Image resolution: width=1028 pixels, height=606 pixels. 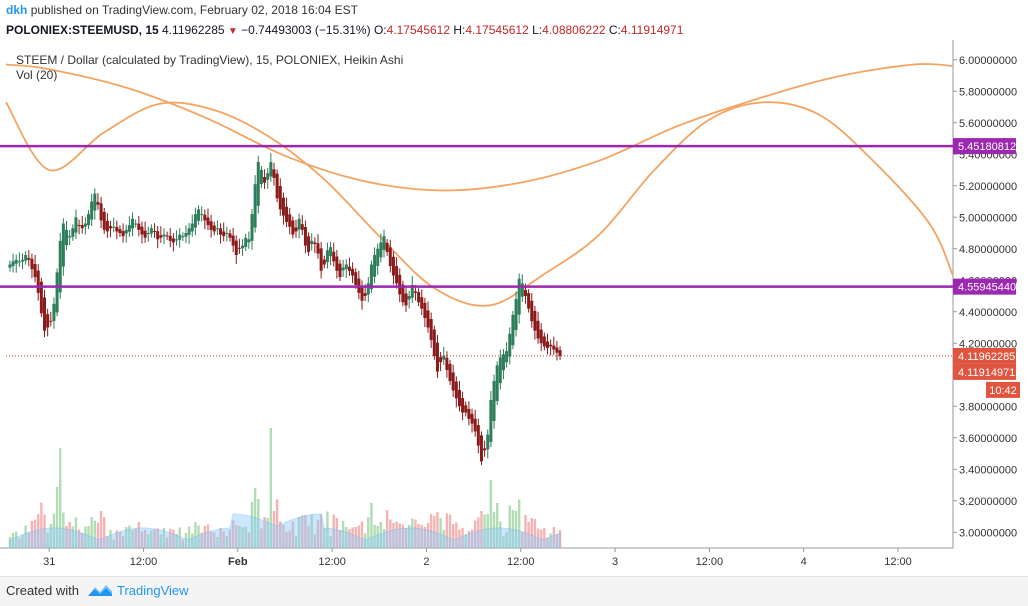 I want to click on countdown-tag-bg, so click(x=1003, y=389).